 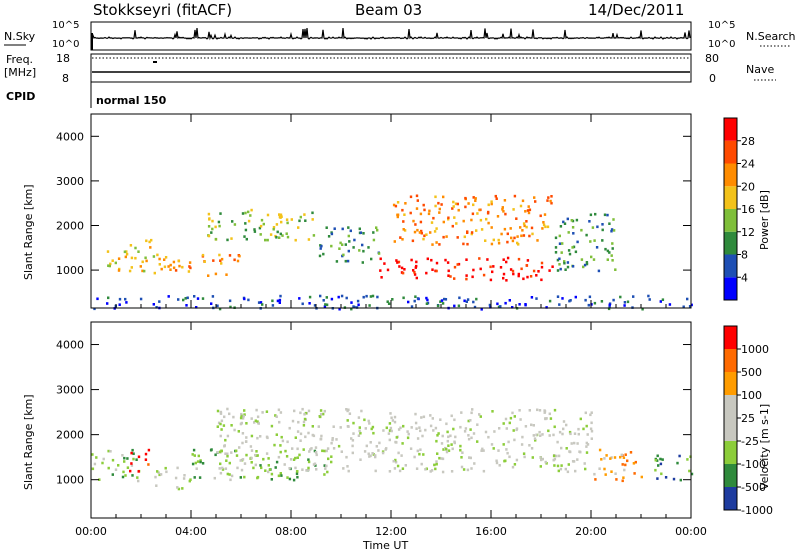 I want to click on colorbar-tick-label: -25, so click(x=750, y=441).